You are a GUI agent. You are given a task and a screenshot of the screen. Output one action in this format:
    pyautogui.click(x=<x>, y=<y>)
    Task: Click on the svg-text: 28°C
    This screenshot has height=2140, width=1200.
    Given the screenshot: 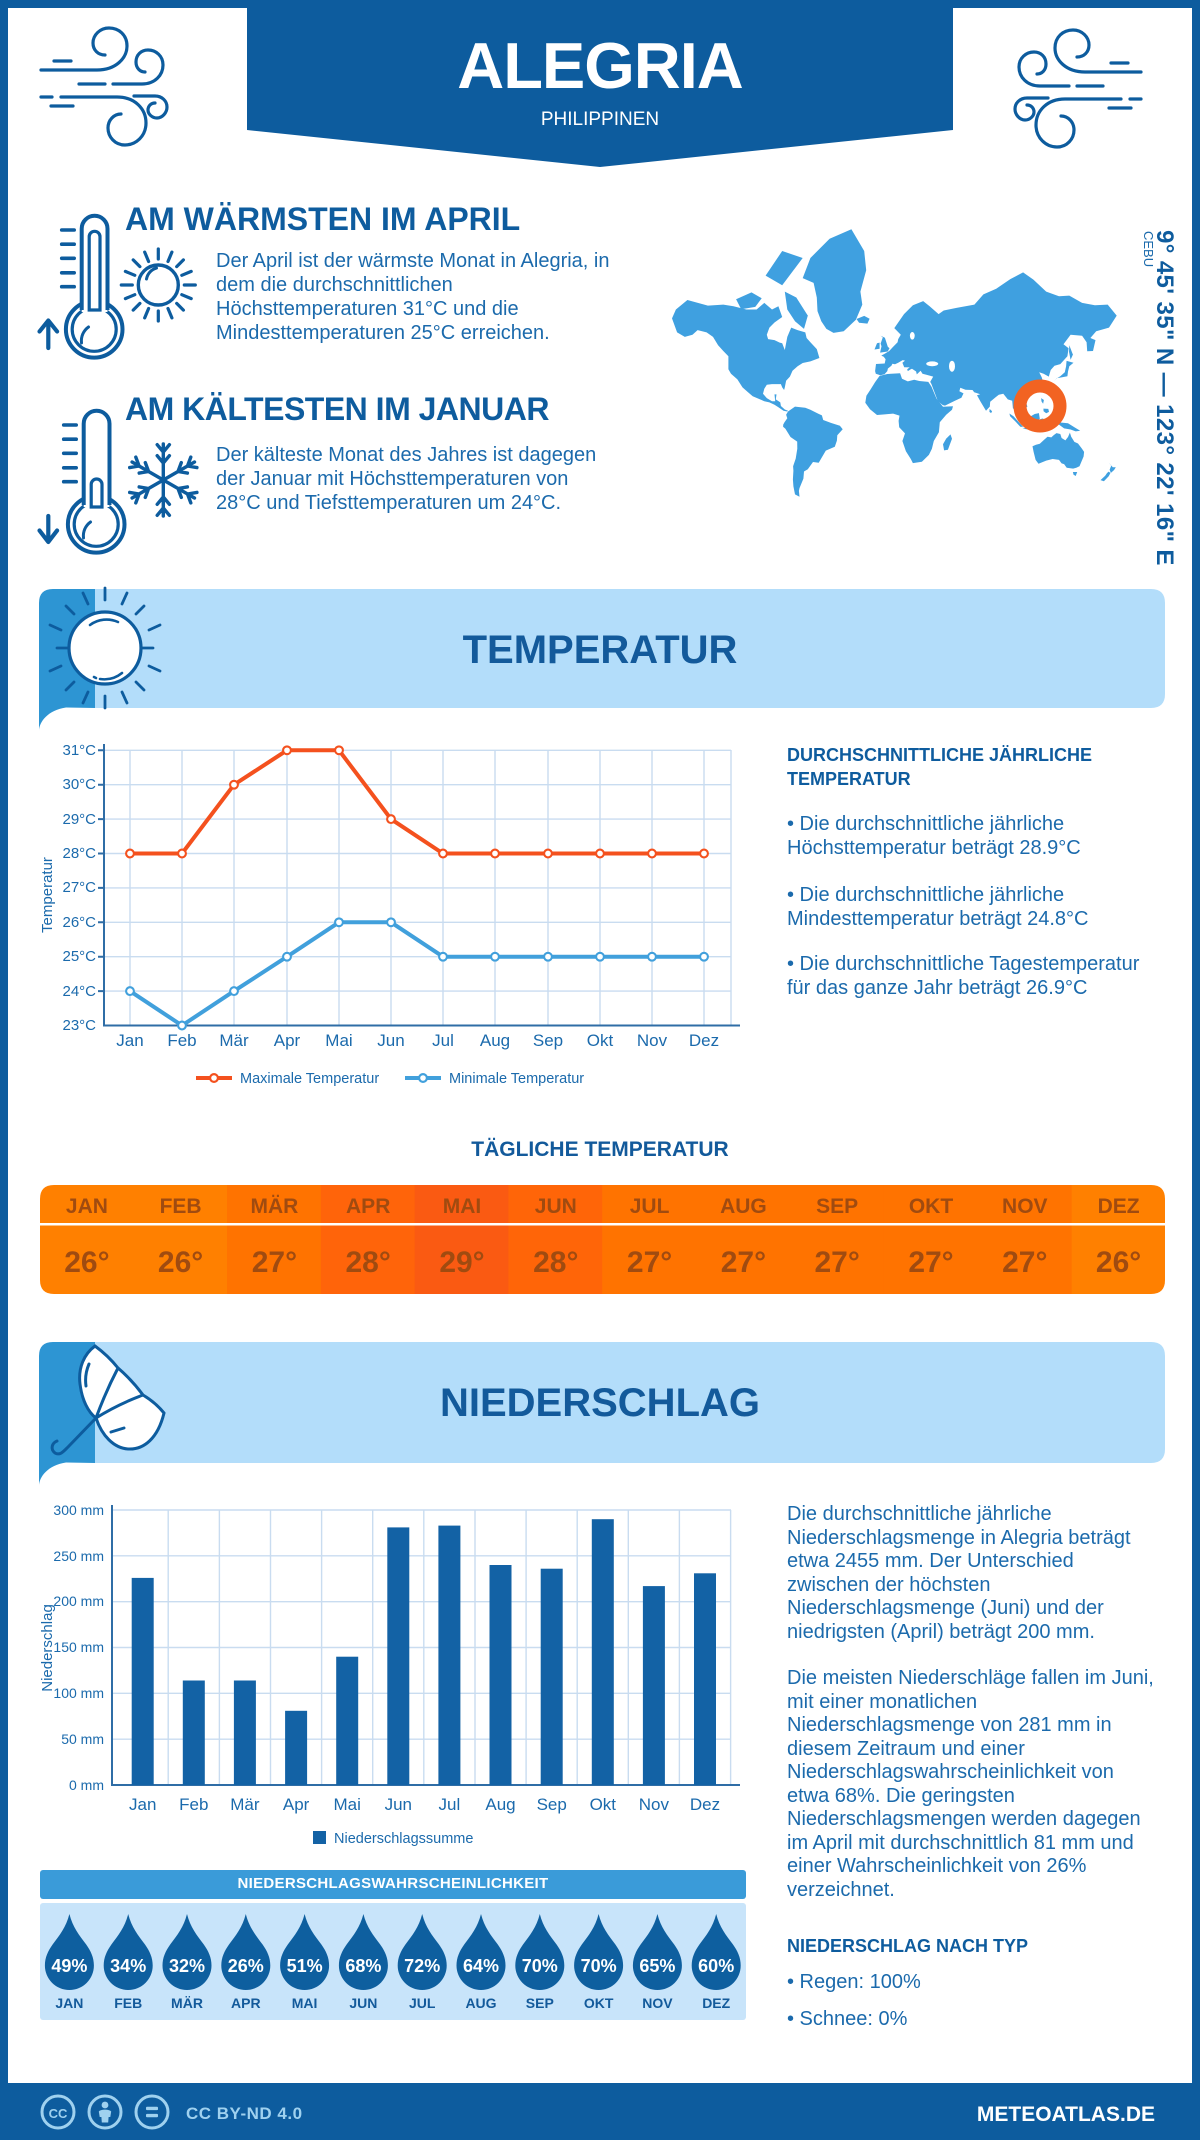 What is the action you would take?
    pyautogui.click(x=79, y=853)
    